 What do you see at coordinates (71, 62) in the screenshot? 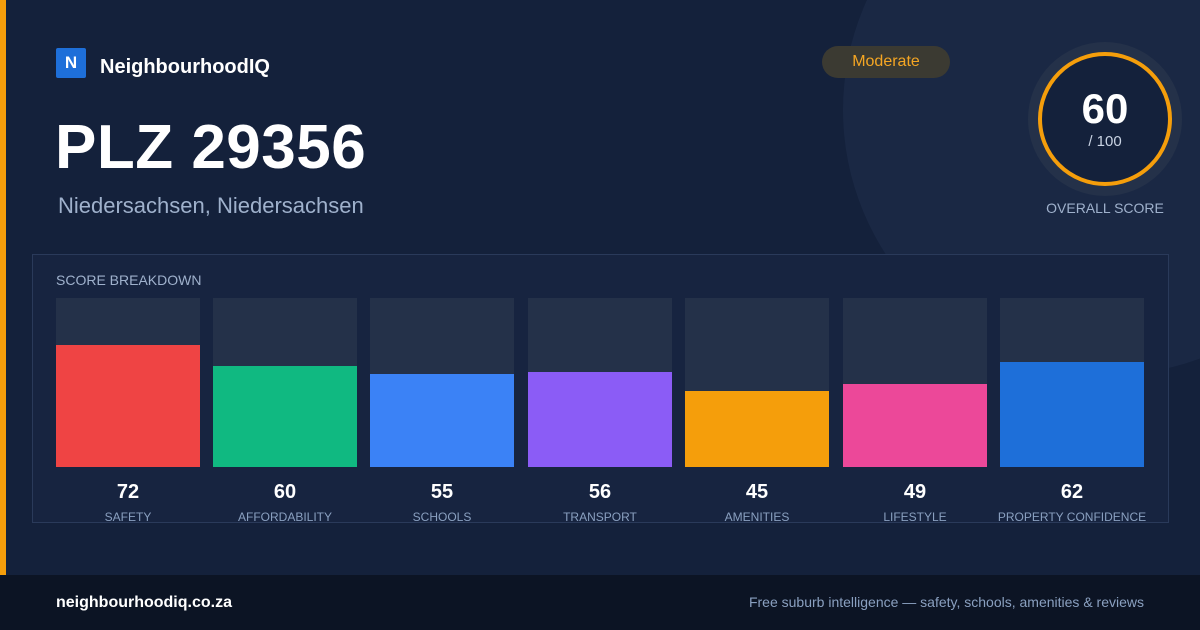
I see `brand-logo-icon: N` at bounding box center [71, 62].